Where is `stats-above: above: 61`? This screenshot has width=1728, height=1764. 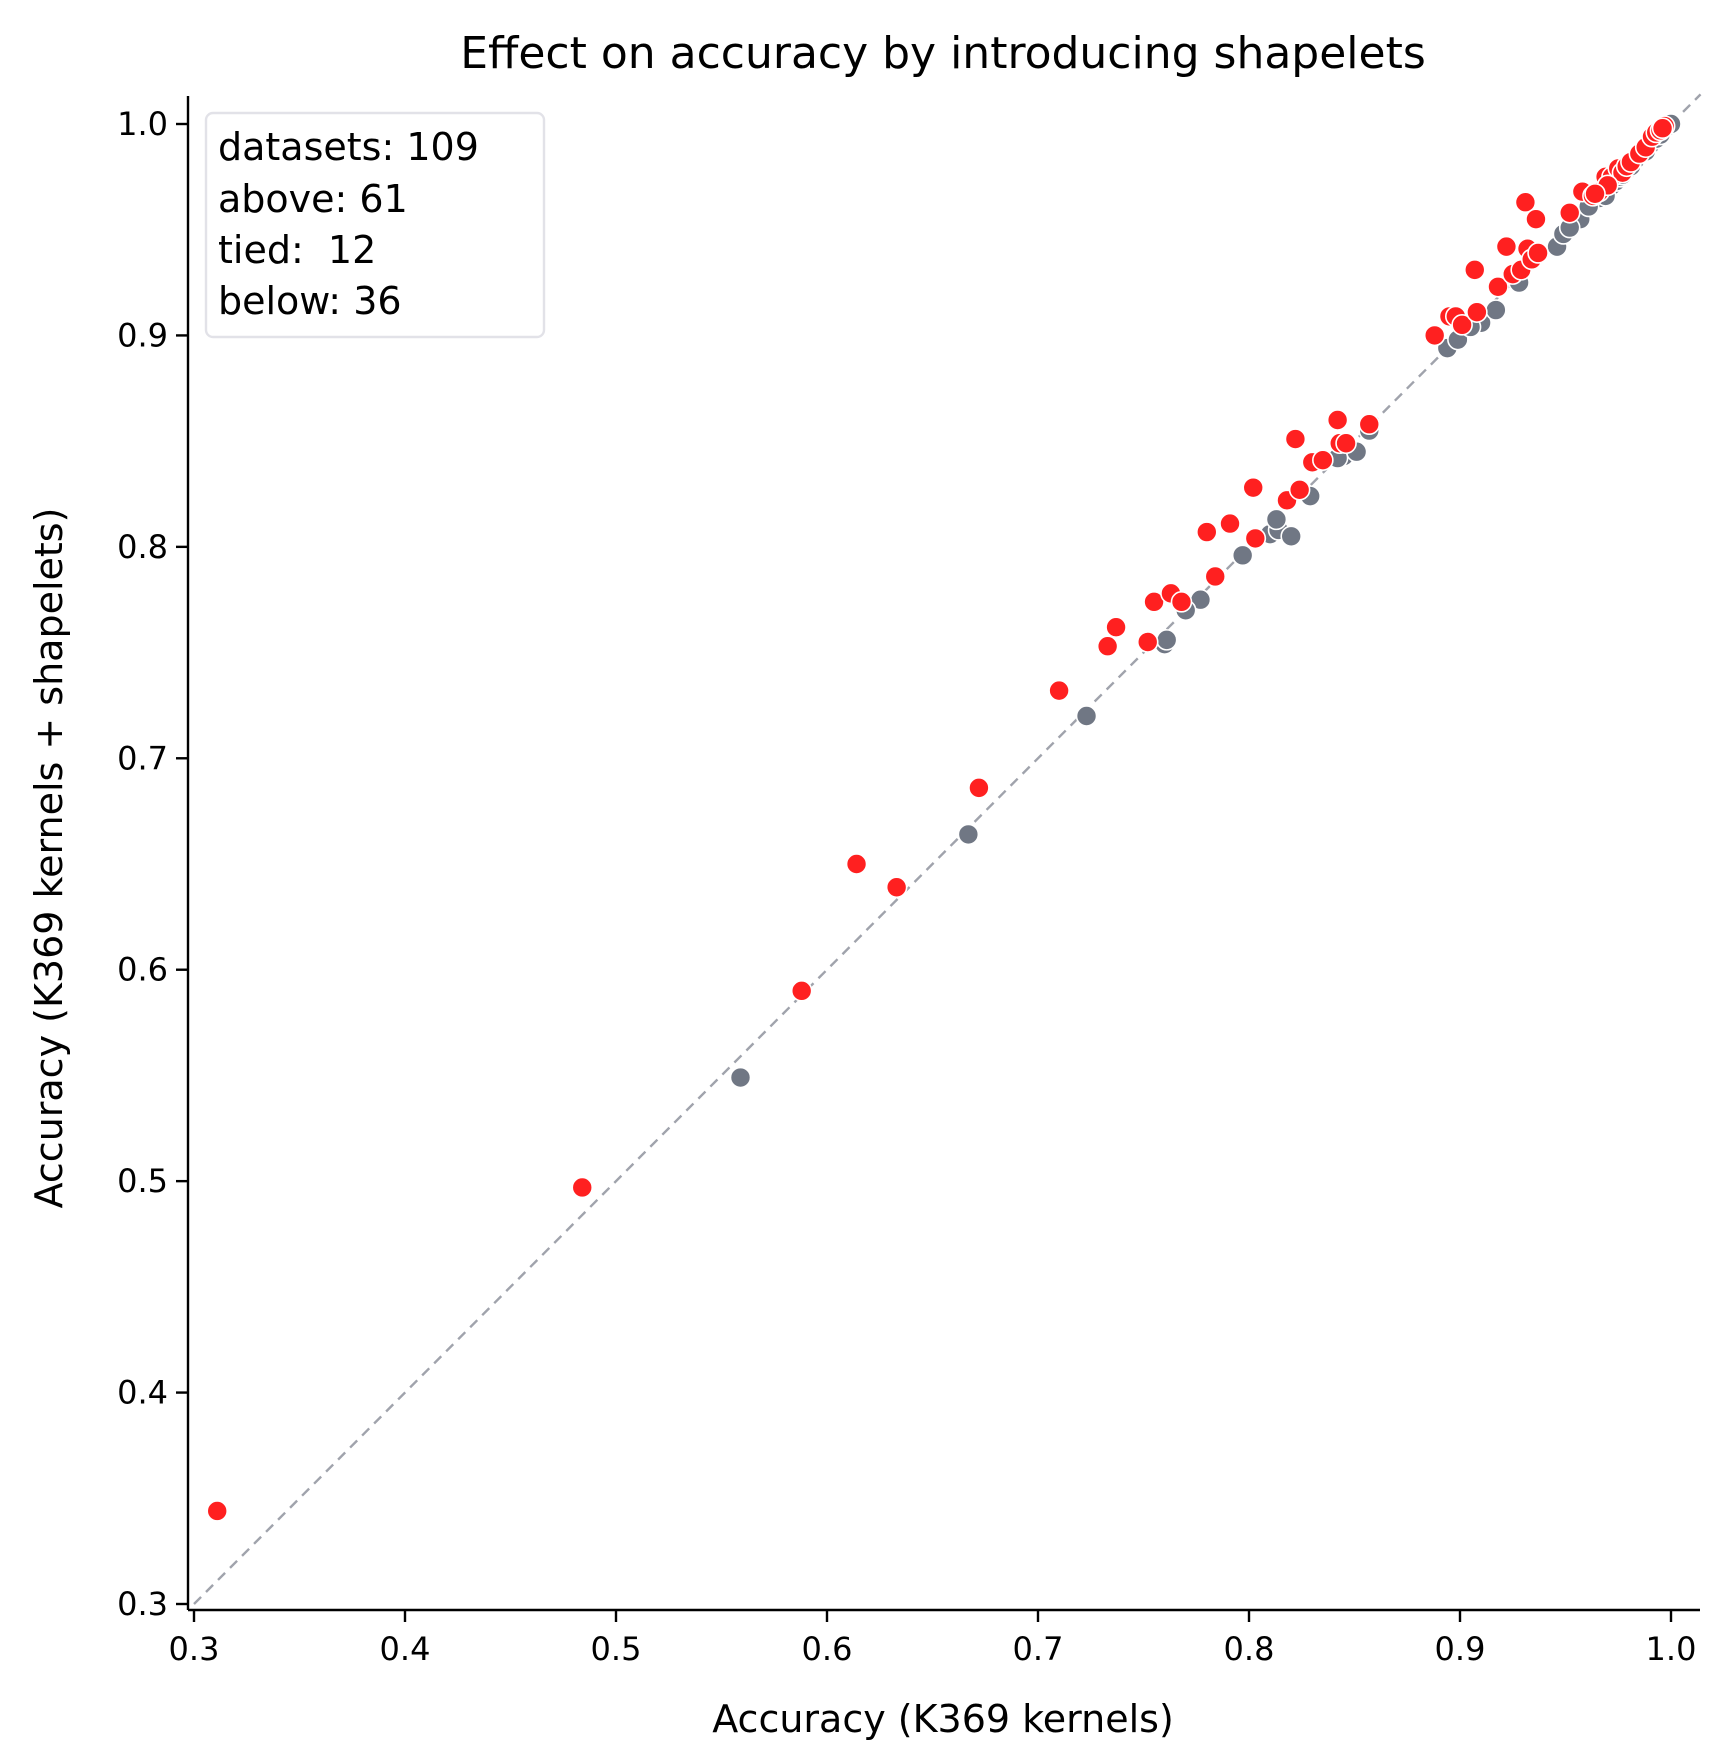 stats-above: above: 61 is located at coordinates (313, 199).